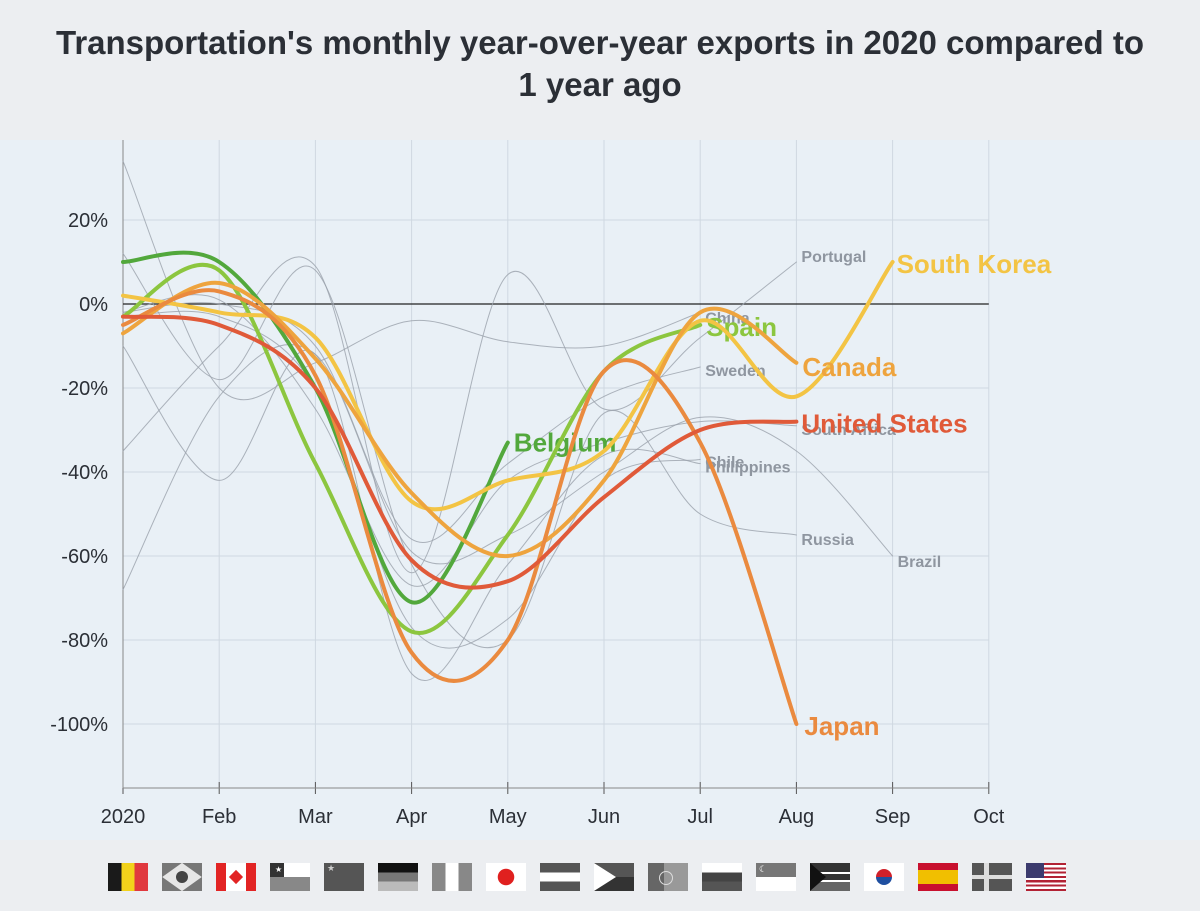 This screenshot has width=1200, height=911. I want to click on series-label-united-states: United States, so click(884, 424).